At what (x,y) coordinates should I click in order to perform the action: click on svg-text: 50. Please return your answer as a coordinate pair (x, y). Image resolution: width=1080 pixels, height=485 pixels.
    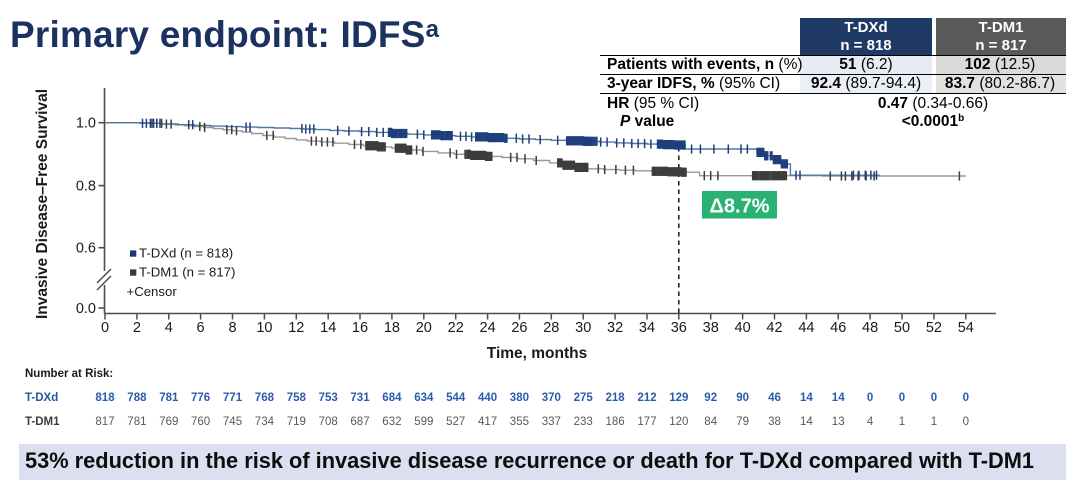
    Looking at the image, I should click on (902, 328).